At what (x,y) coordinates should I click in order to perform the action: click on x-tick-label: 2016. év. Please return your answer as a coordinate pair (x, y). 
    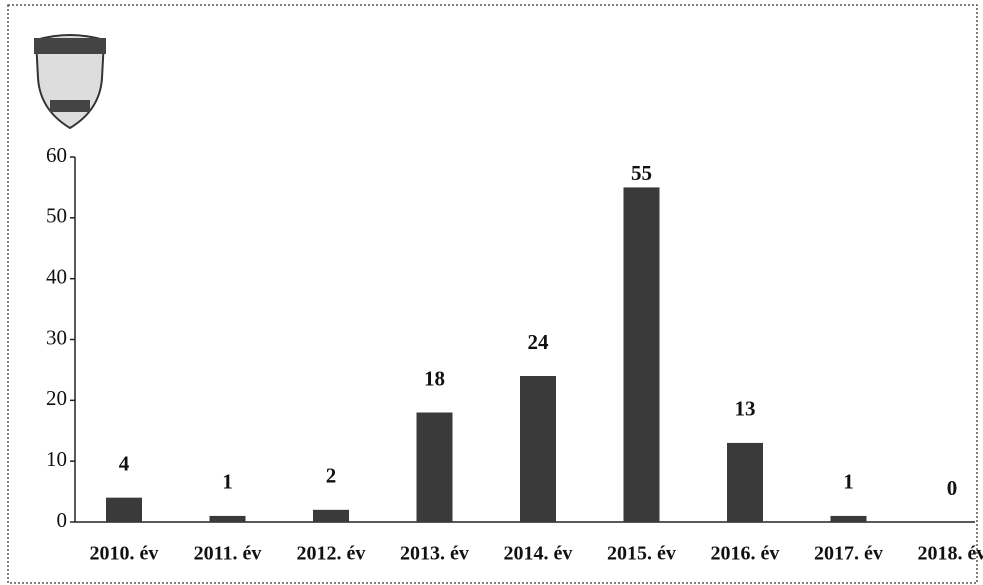
    Looking at the image, I should click on (745, 554).